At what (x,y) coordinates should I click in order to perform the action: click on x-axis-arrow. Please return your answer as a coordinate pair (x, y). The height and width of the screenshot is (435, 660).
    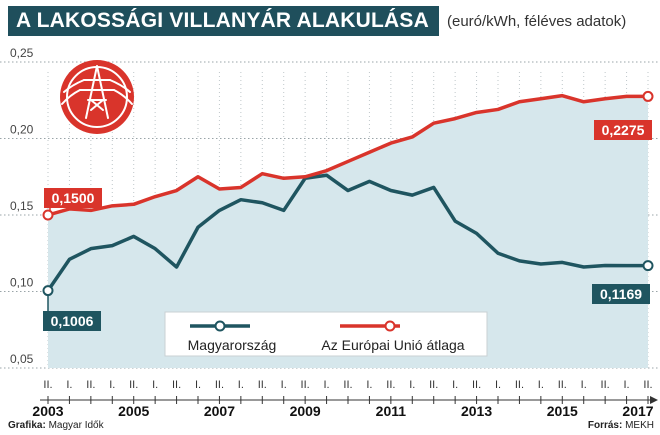
    Looking at the image, I should click on (654, 400).